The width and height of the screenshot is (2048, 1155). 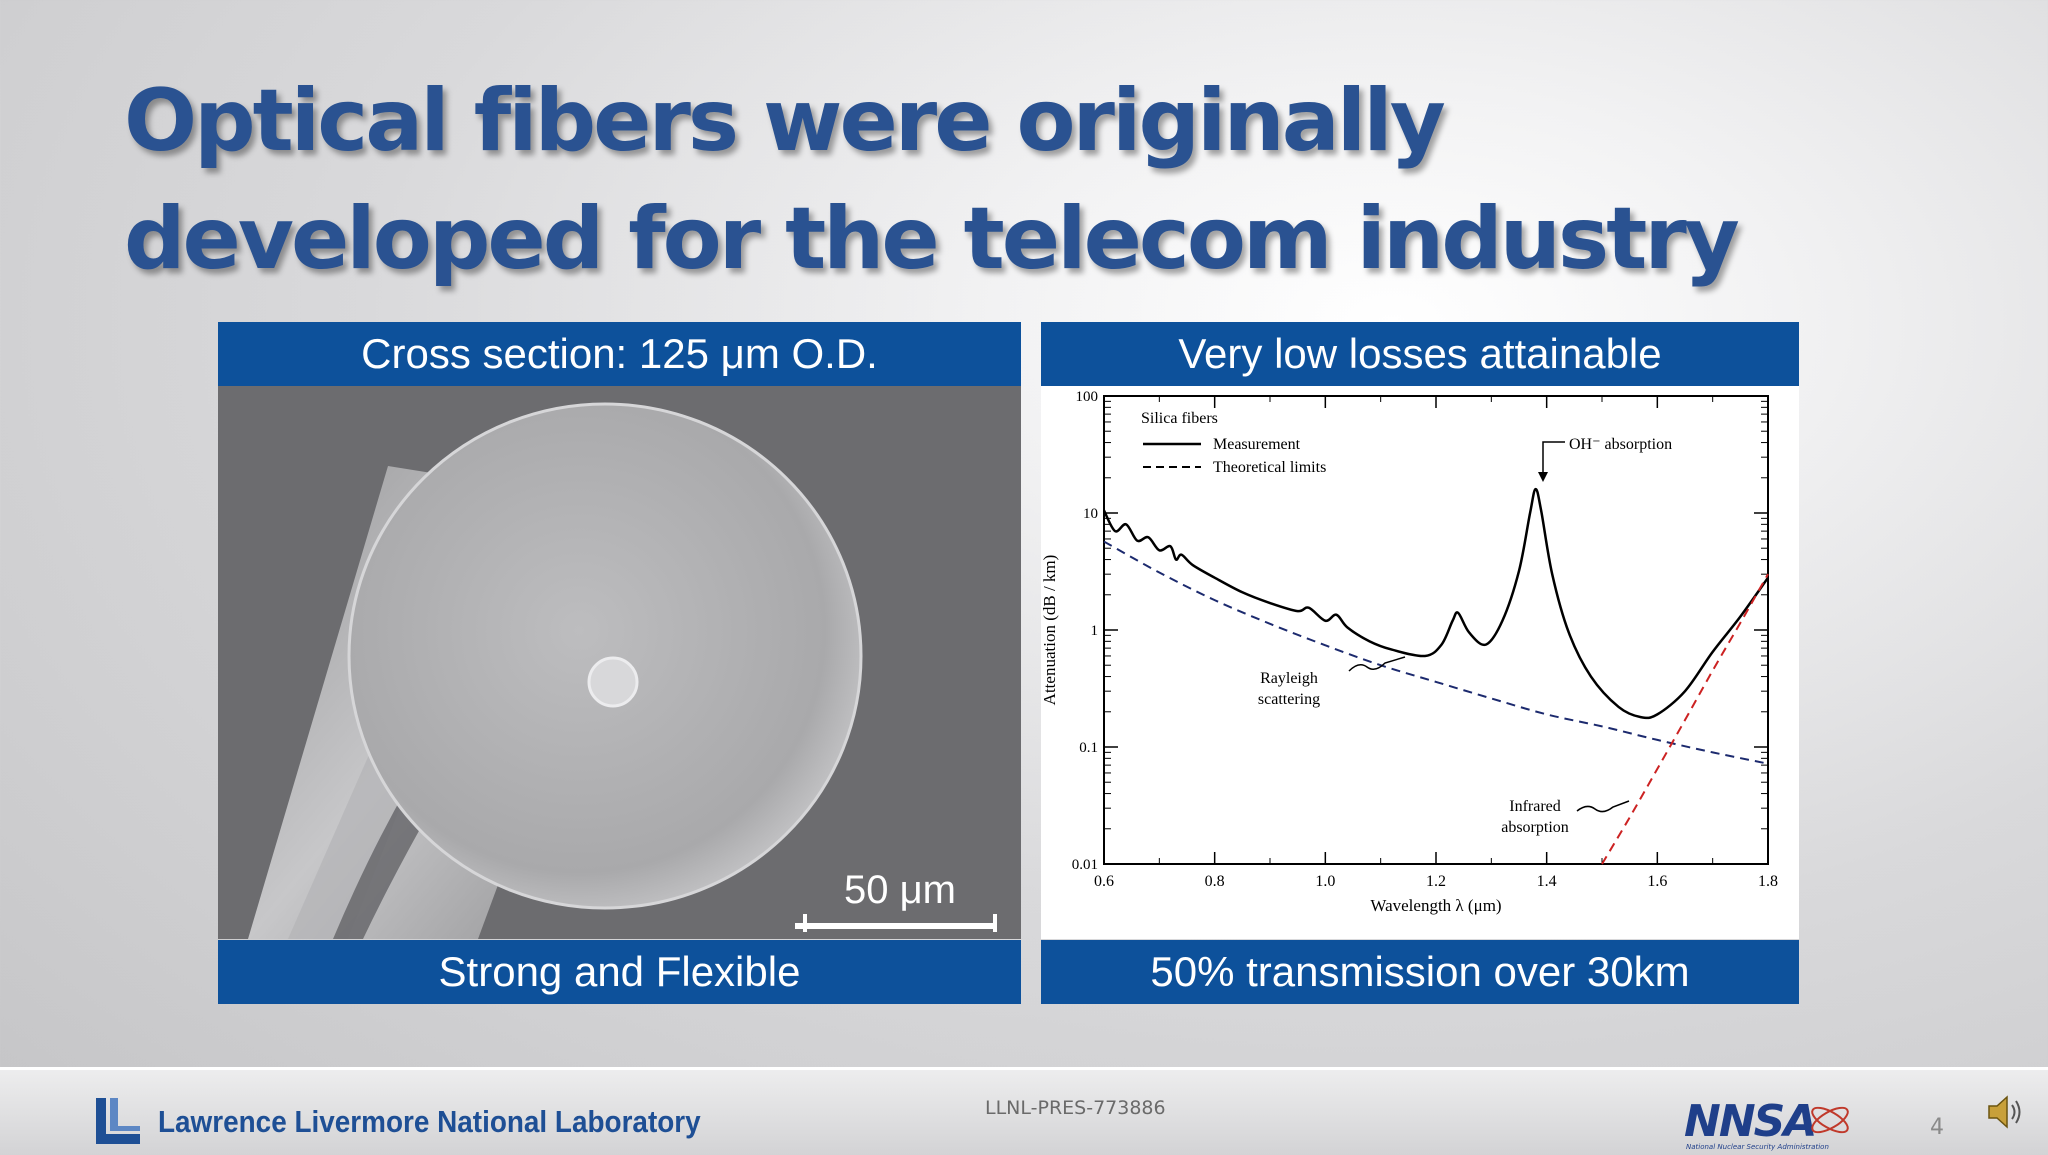 What do you see at coordinates (619, 354) in the screenshot?
I see `left-panel-header: Cross section: 125 μm O.D.` at bounding box center [619, 354].